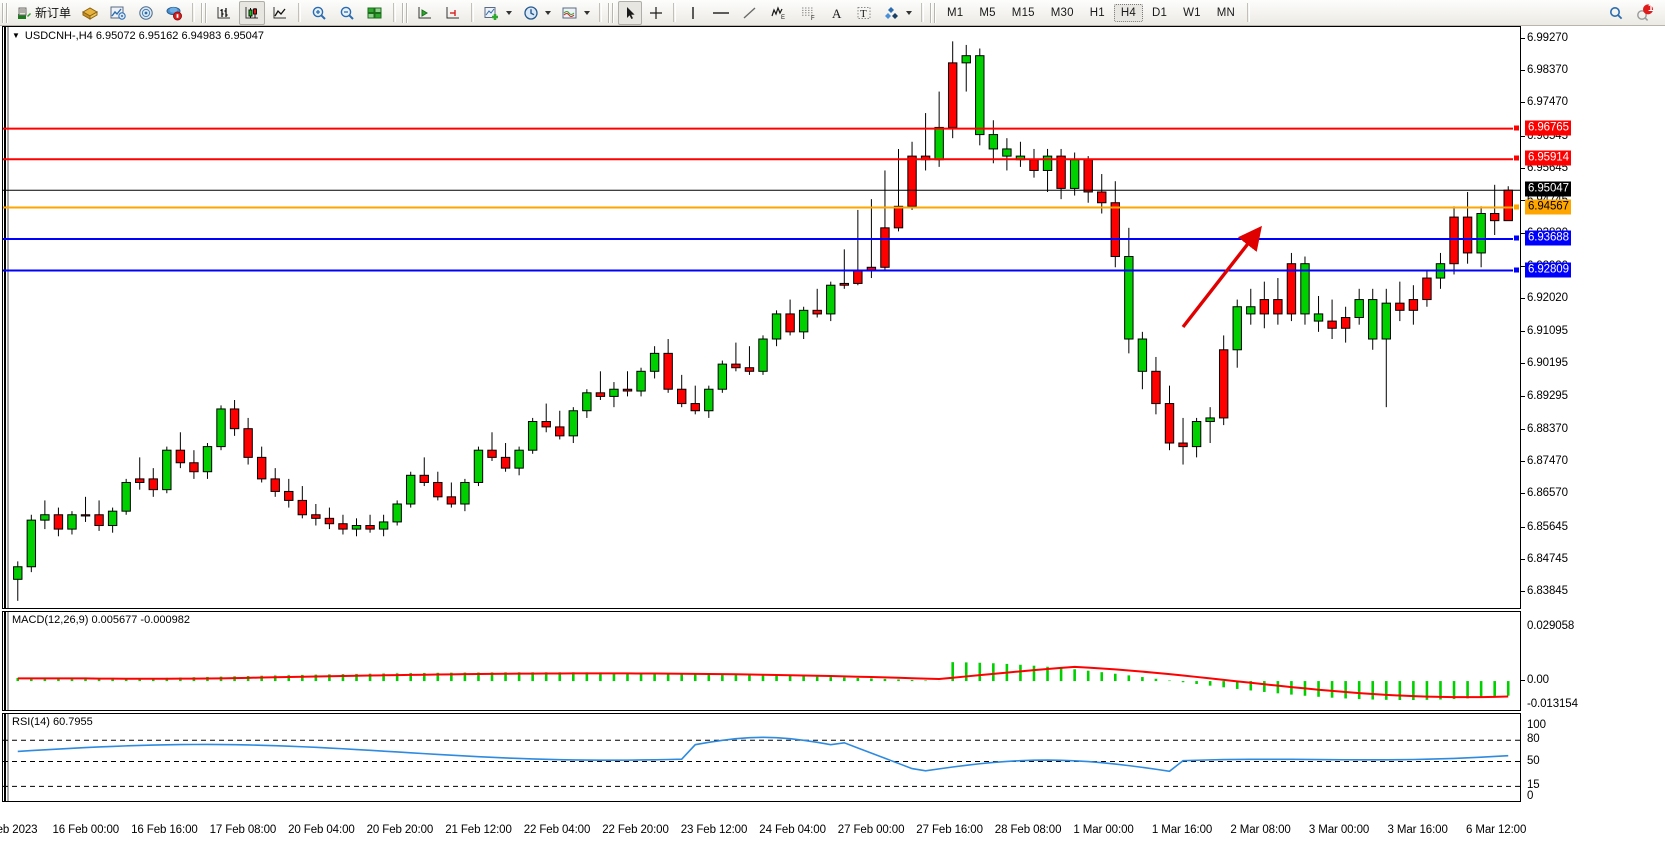 The width and height of the screenshot is (1665, 842). I want to click on add-indicator-button, so click(497, 13).